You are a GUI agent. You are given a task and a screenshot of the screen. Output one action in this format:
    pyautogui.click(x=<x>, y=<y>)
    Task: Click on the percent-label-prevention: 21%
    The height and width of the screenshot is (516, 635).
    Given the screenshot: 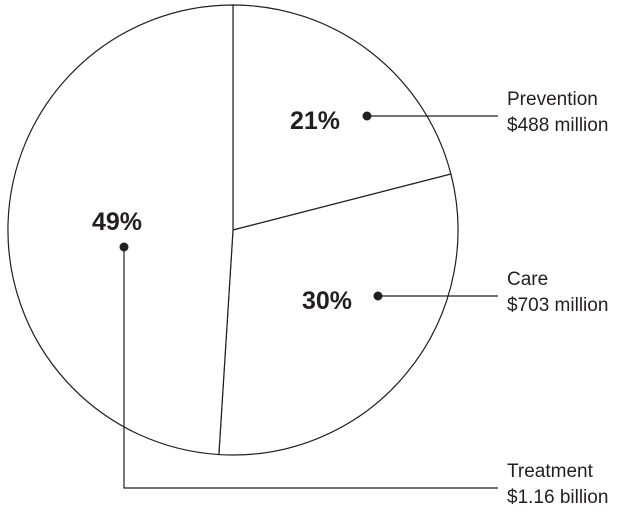 What is the action you would take?
    pyautogui.click(x=315, y=121)
    